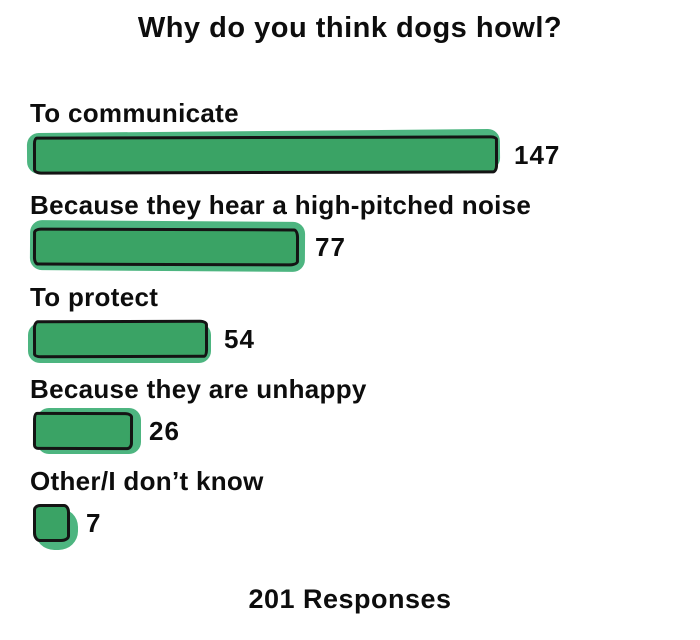 This screenshot has height=640, width=700. Describe the element at coordinates (366, 527) in the screenshot. I see `bar-line: 7` at that location.